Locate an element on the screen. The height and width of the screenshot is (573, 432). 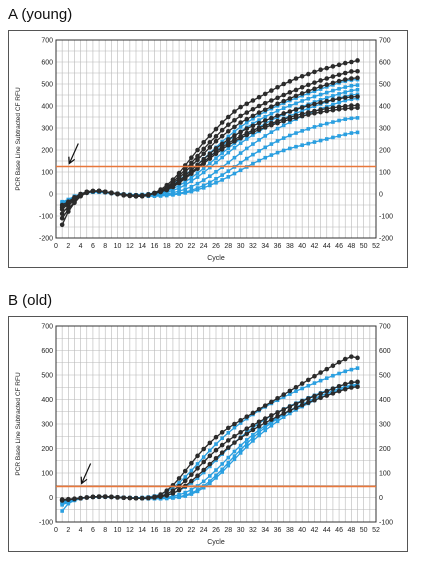
chart-b-x-tick-label: 22 is located at coordinates (191, 530).